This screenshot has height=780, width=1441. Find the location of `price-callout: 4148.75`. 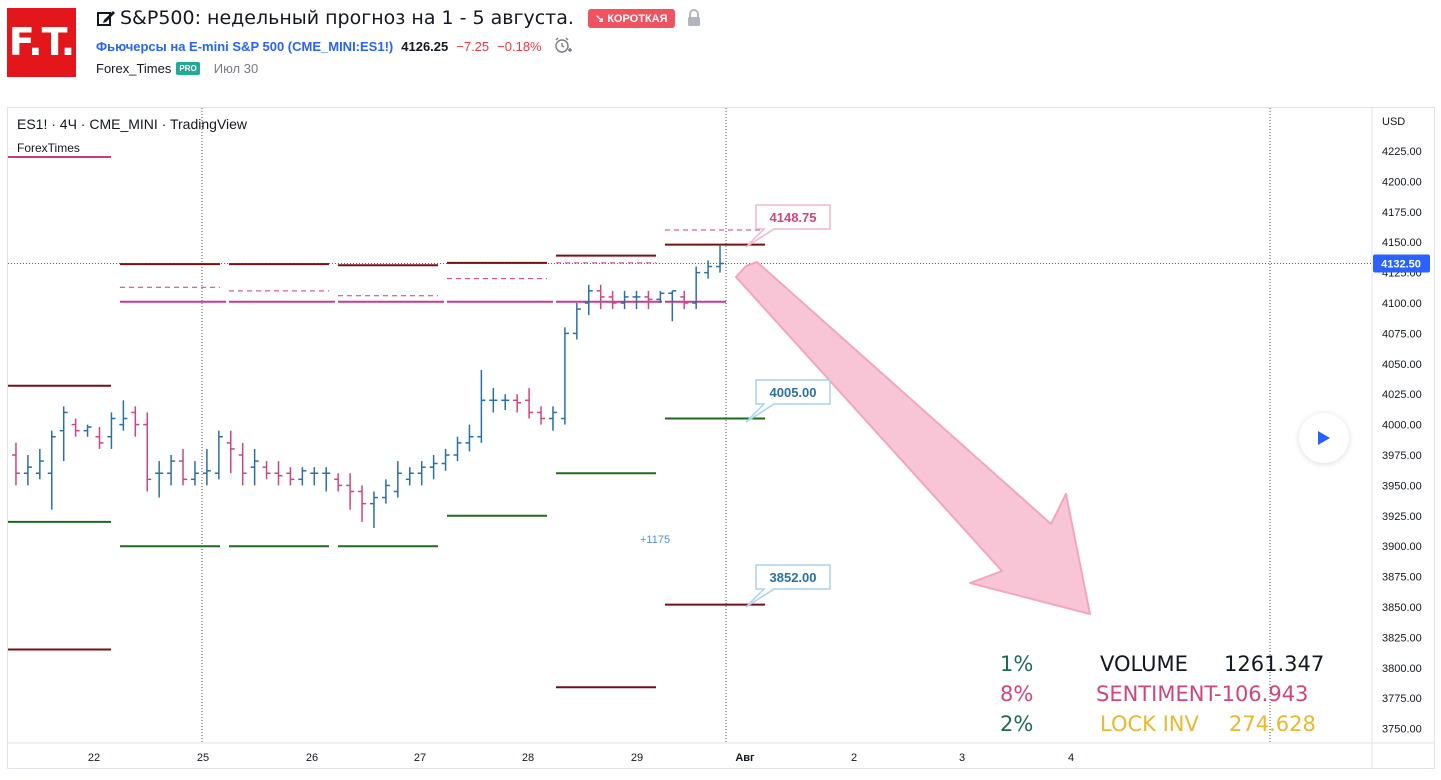

price-callout: 4148.75 is located at coordinates (788, 226).